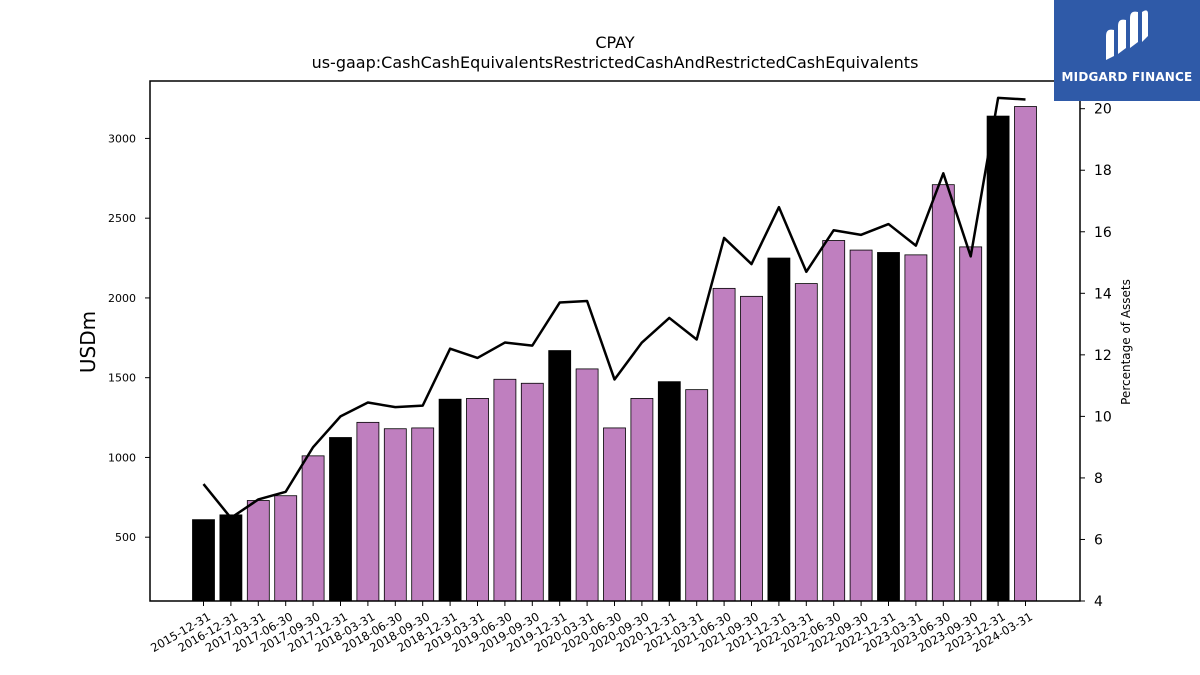  I want to click on midgard-logo-icon, so click(1127, 35).